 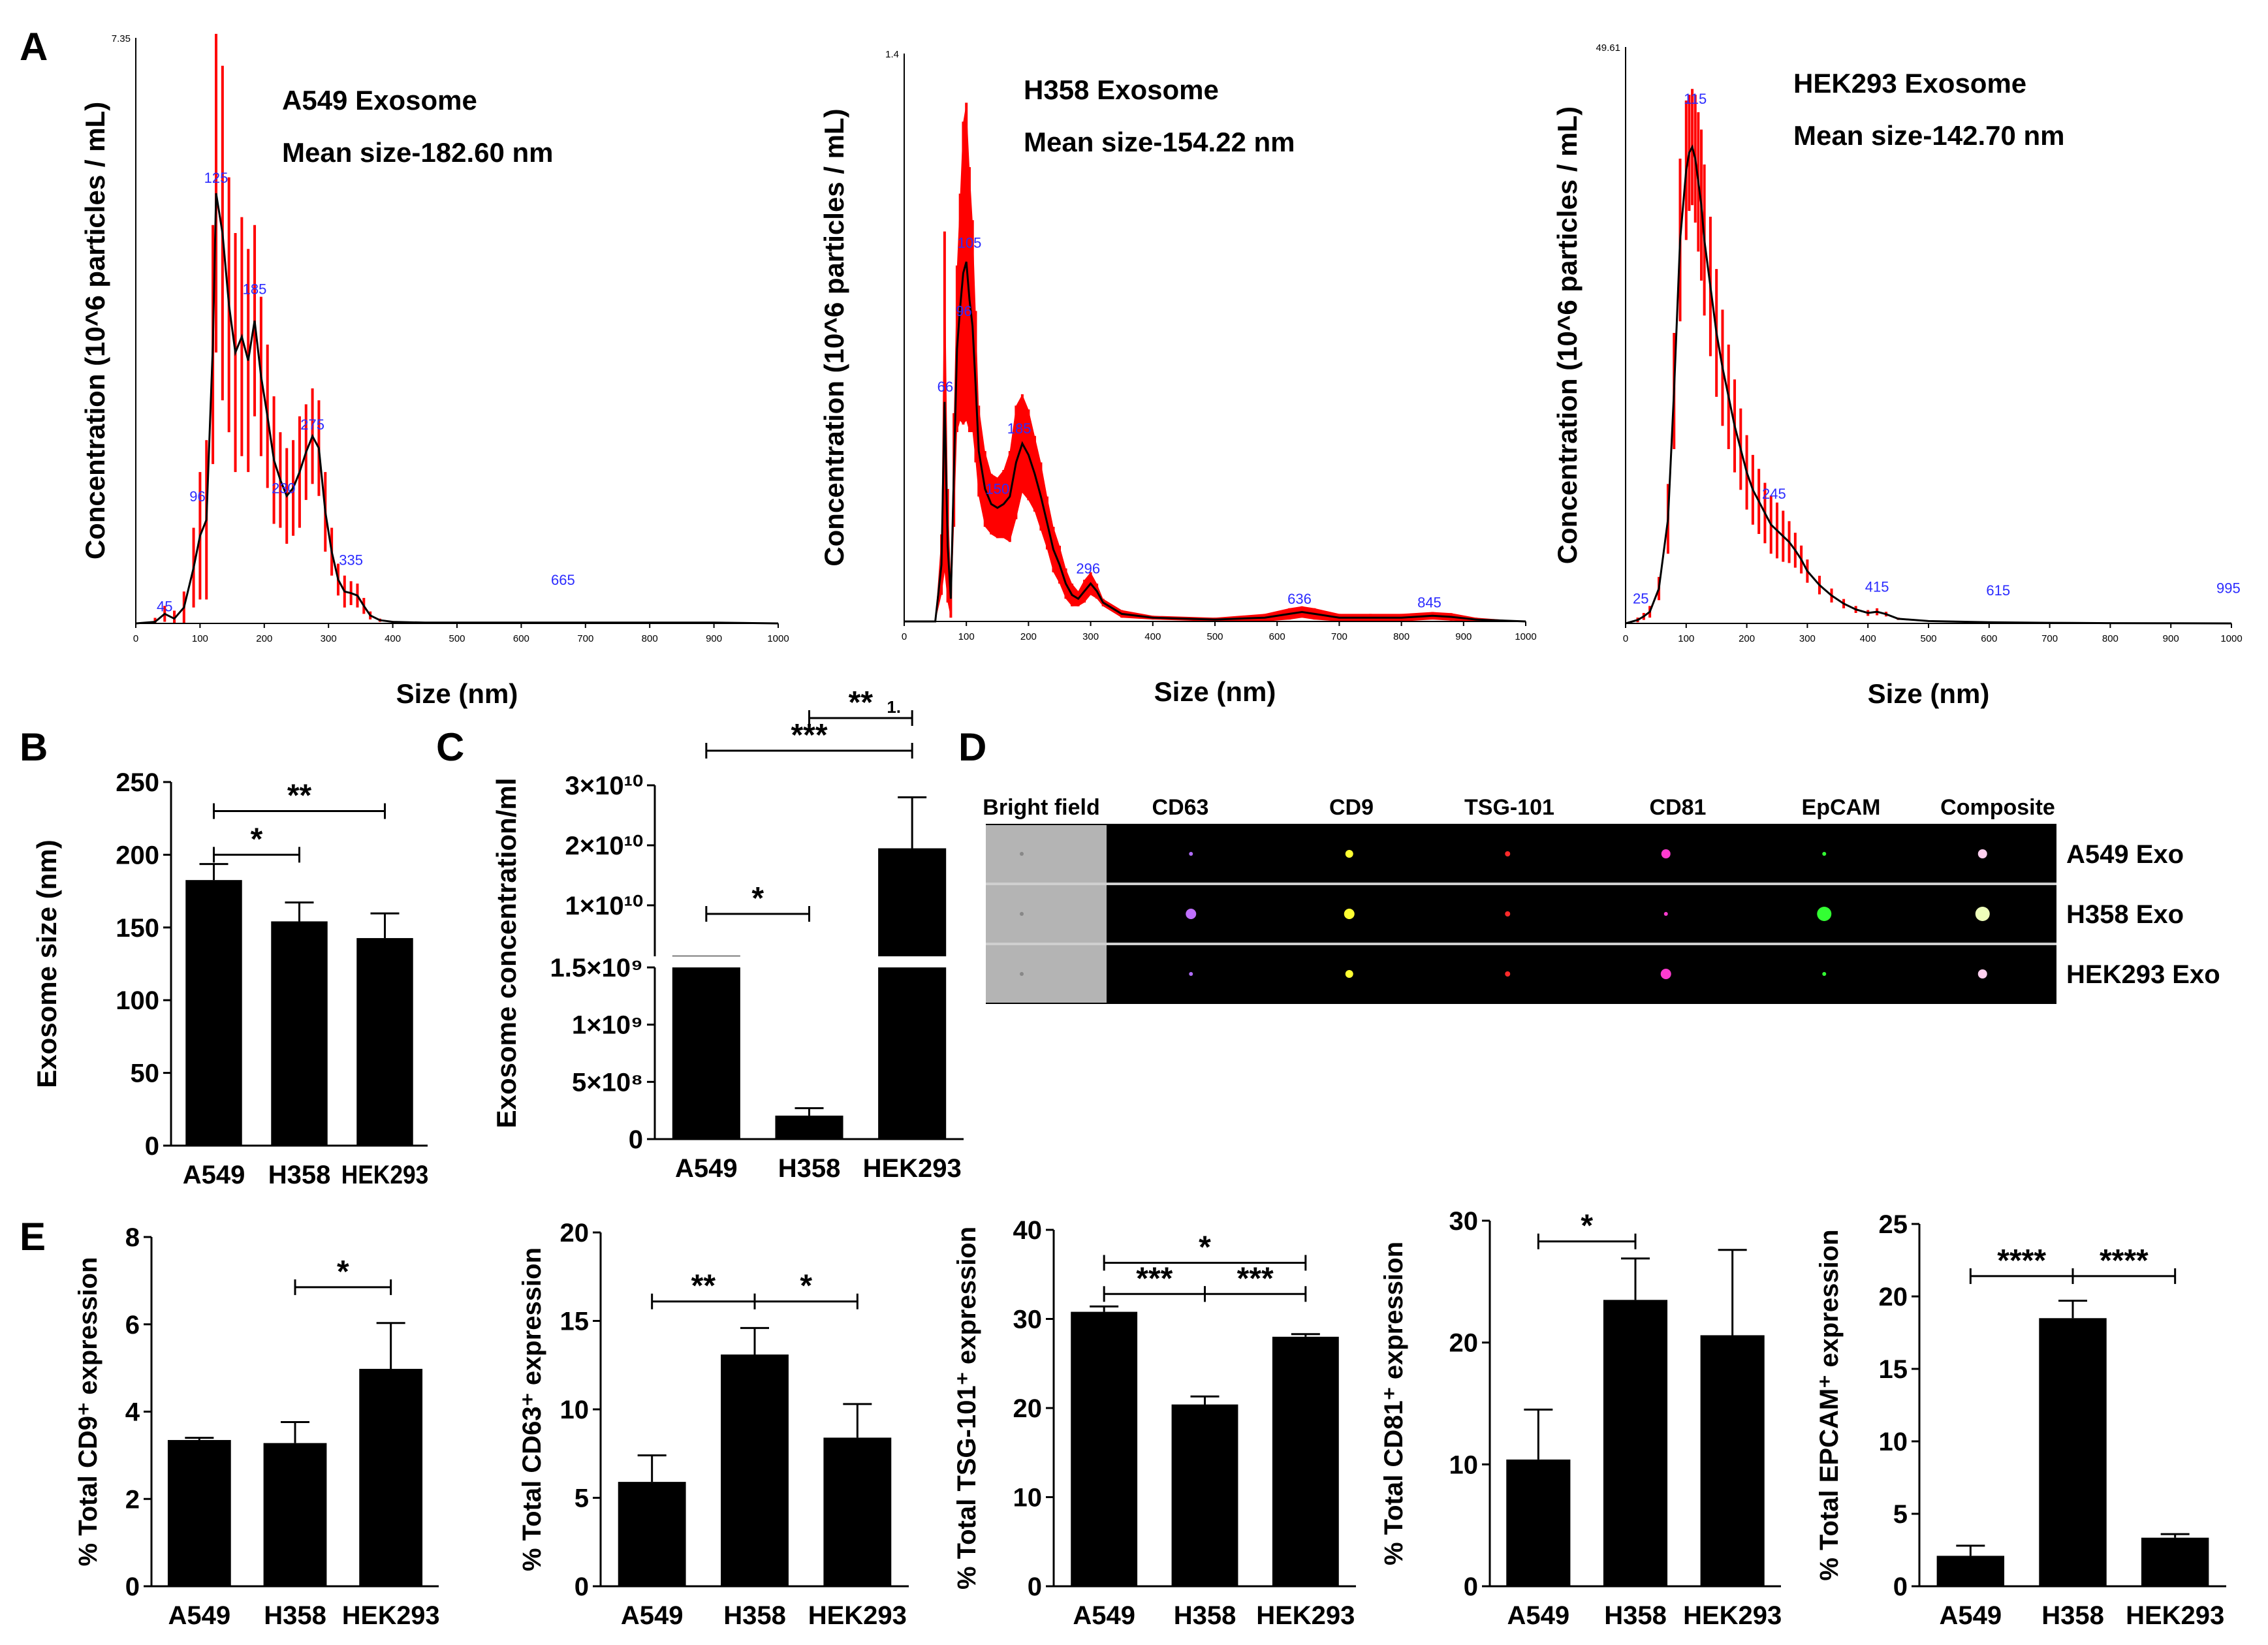 What do you see at coordinates (1568, 335) in the screenshot?
I see `y-axis-title: Concentration (10^6 particles / mL)` at bounding box center [1568, 335].